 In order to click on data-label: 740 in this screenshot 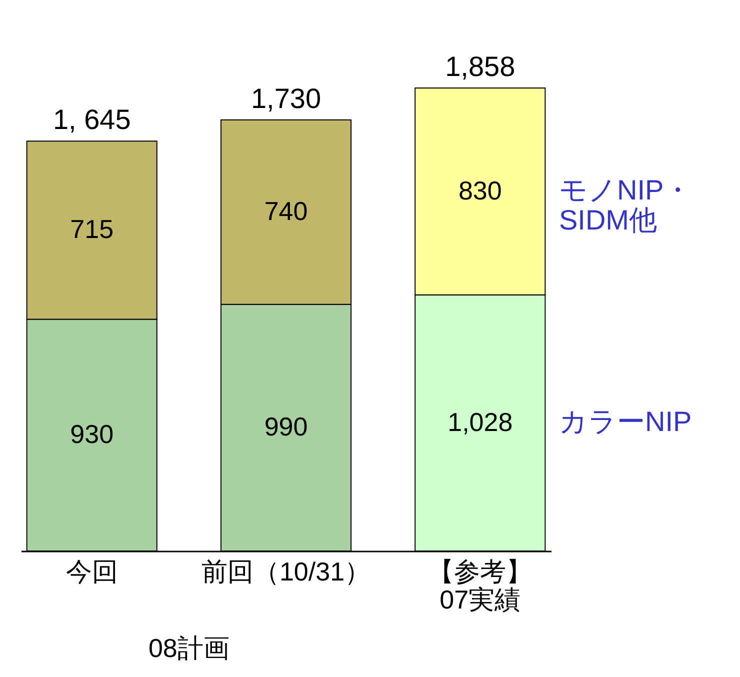, I will do `click(286, 211)`.